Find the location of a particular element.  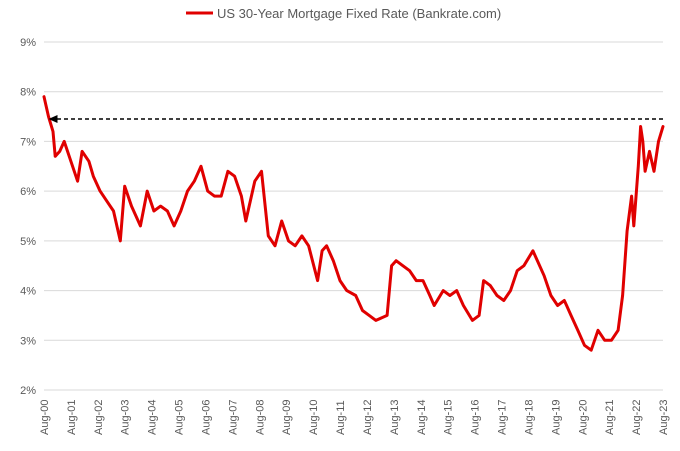

x-tick-label: Aug-00 is located at coordinates (45, 417).